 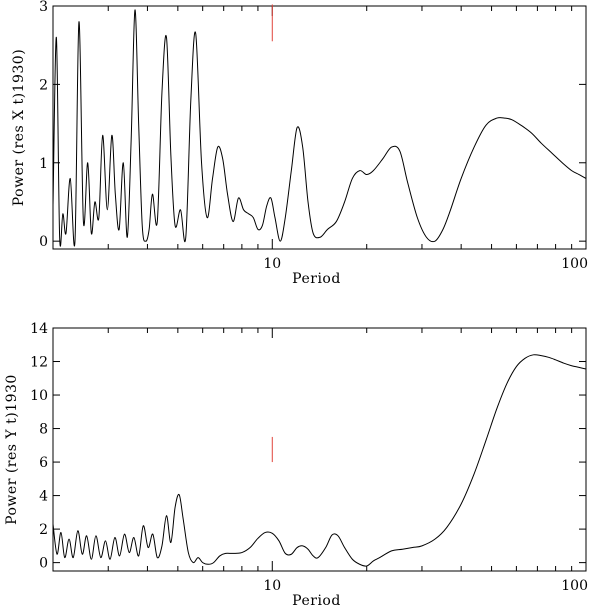 What do you see at coordinates (43, 430) in the screenshot?
I see `y-tick-label: 8` at bounding box center [43, 430].